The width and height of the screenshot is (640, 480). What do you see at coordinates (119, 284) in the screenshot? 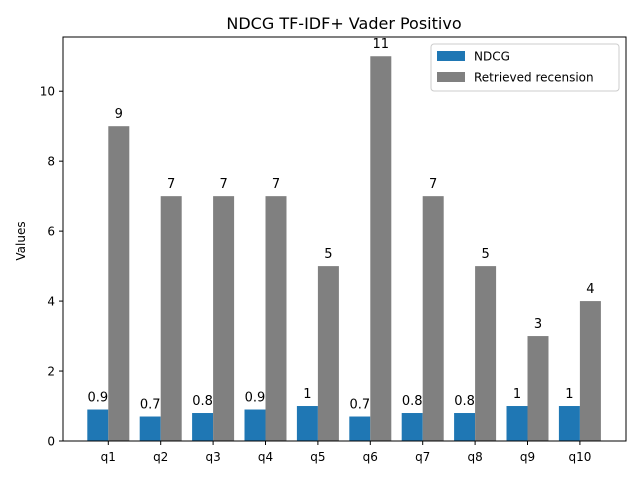
I see `bar-retrieved-q1` at bounding box center [119, 284].